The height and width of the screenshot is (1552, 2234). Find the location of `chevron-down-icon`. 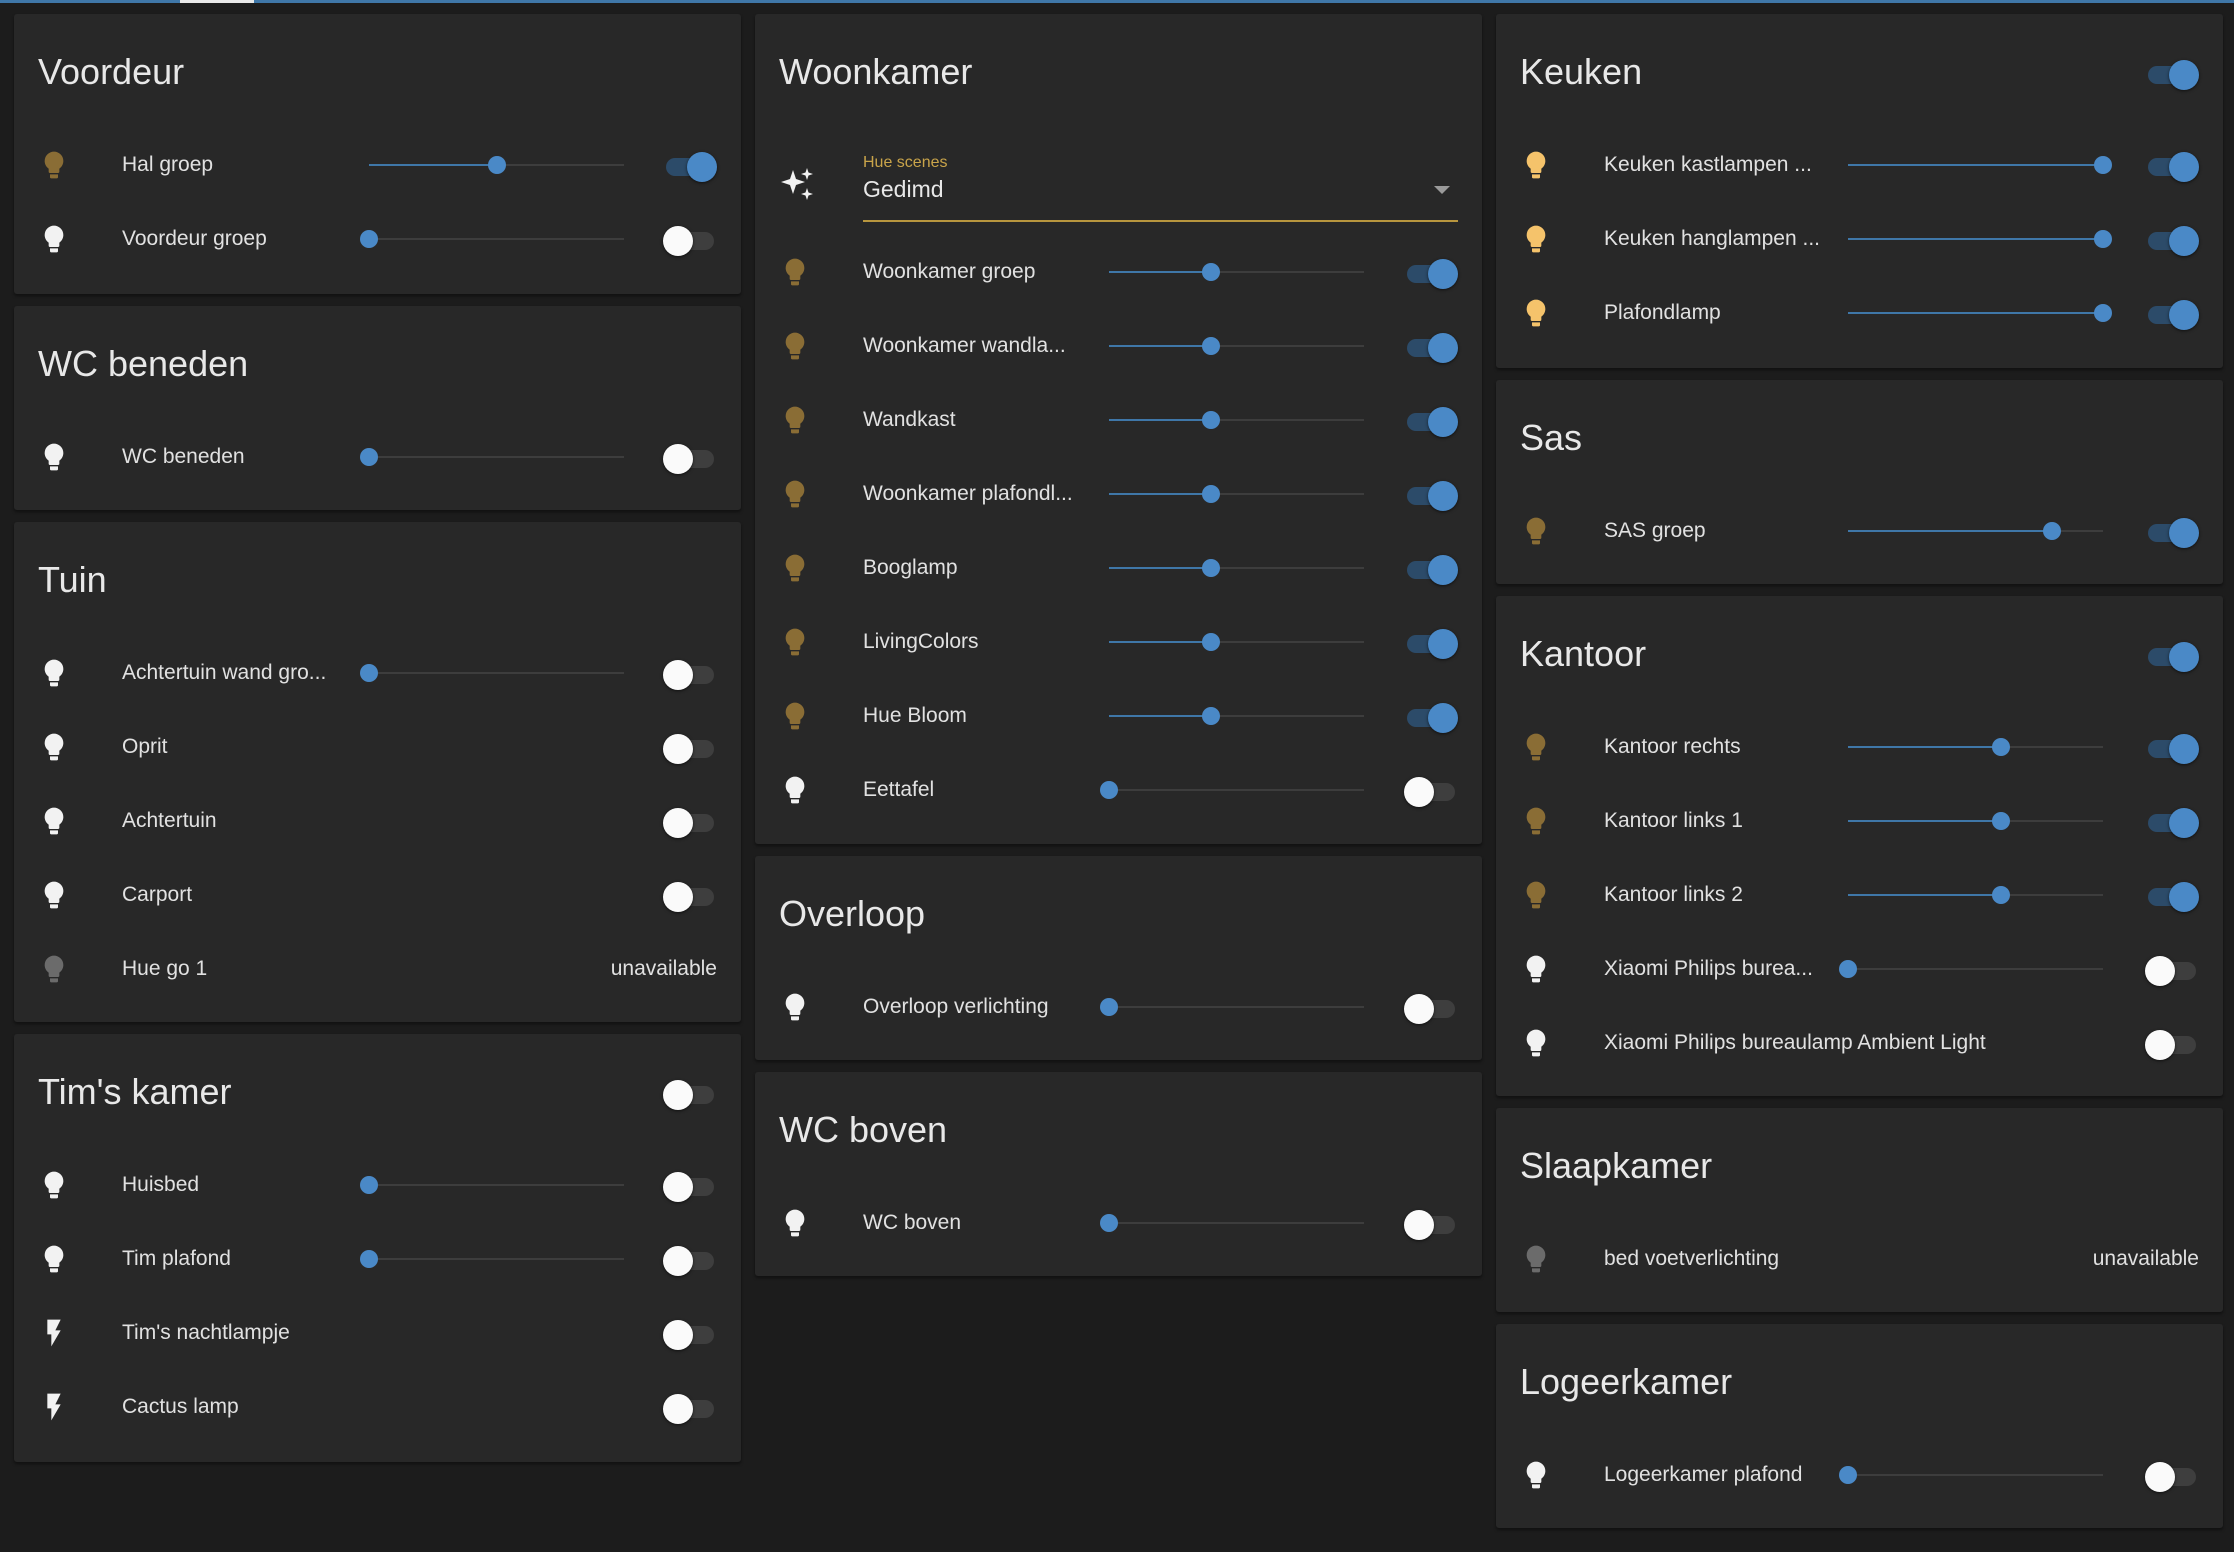

chevron-down-icon is located at coordinates (1442, 190).